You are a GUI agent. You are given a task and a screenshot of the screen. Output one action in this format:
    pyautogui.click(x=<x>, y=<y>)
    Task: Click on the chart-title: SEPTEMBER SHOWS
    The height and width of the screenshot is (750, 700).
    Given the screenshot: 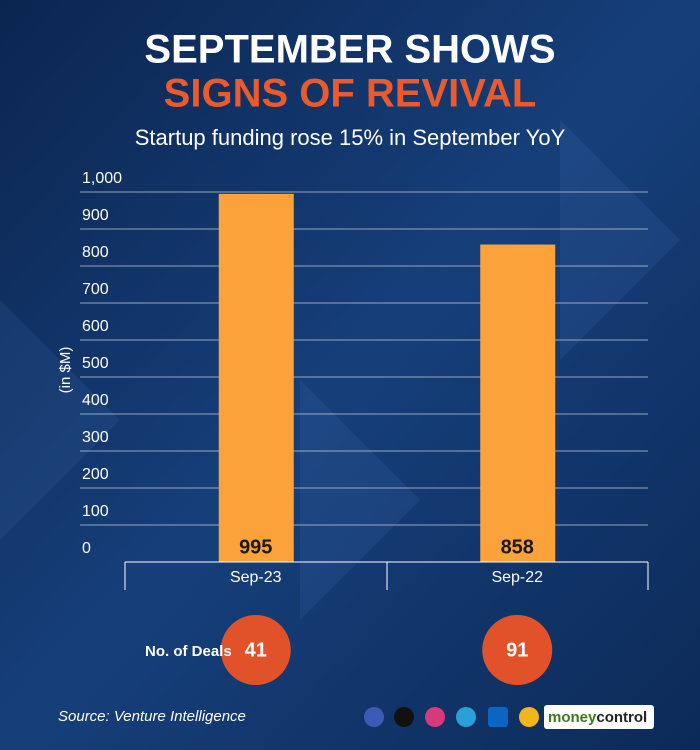 What is the action you would take?
    pyautogui.click(x=349, y=50)
    